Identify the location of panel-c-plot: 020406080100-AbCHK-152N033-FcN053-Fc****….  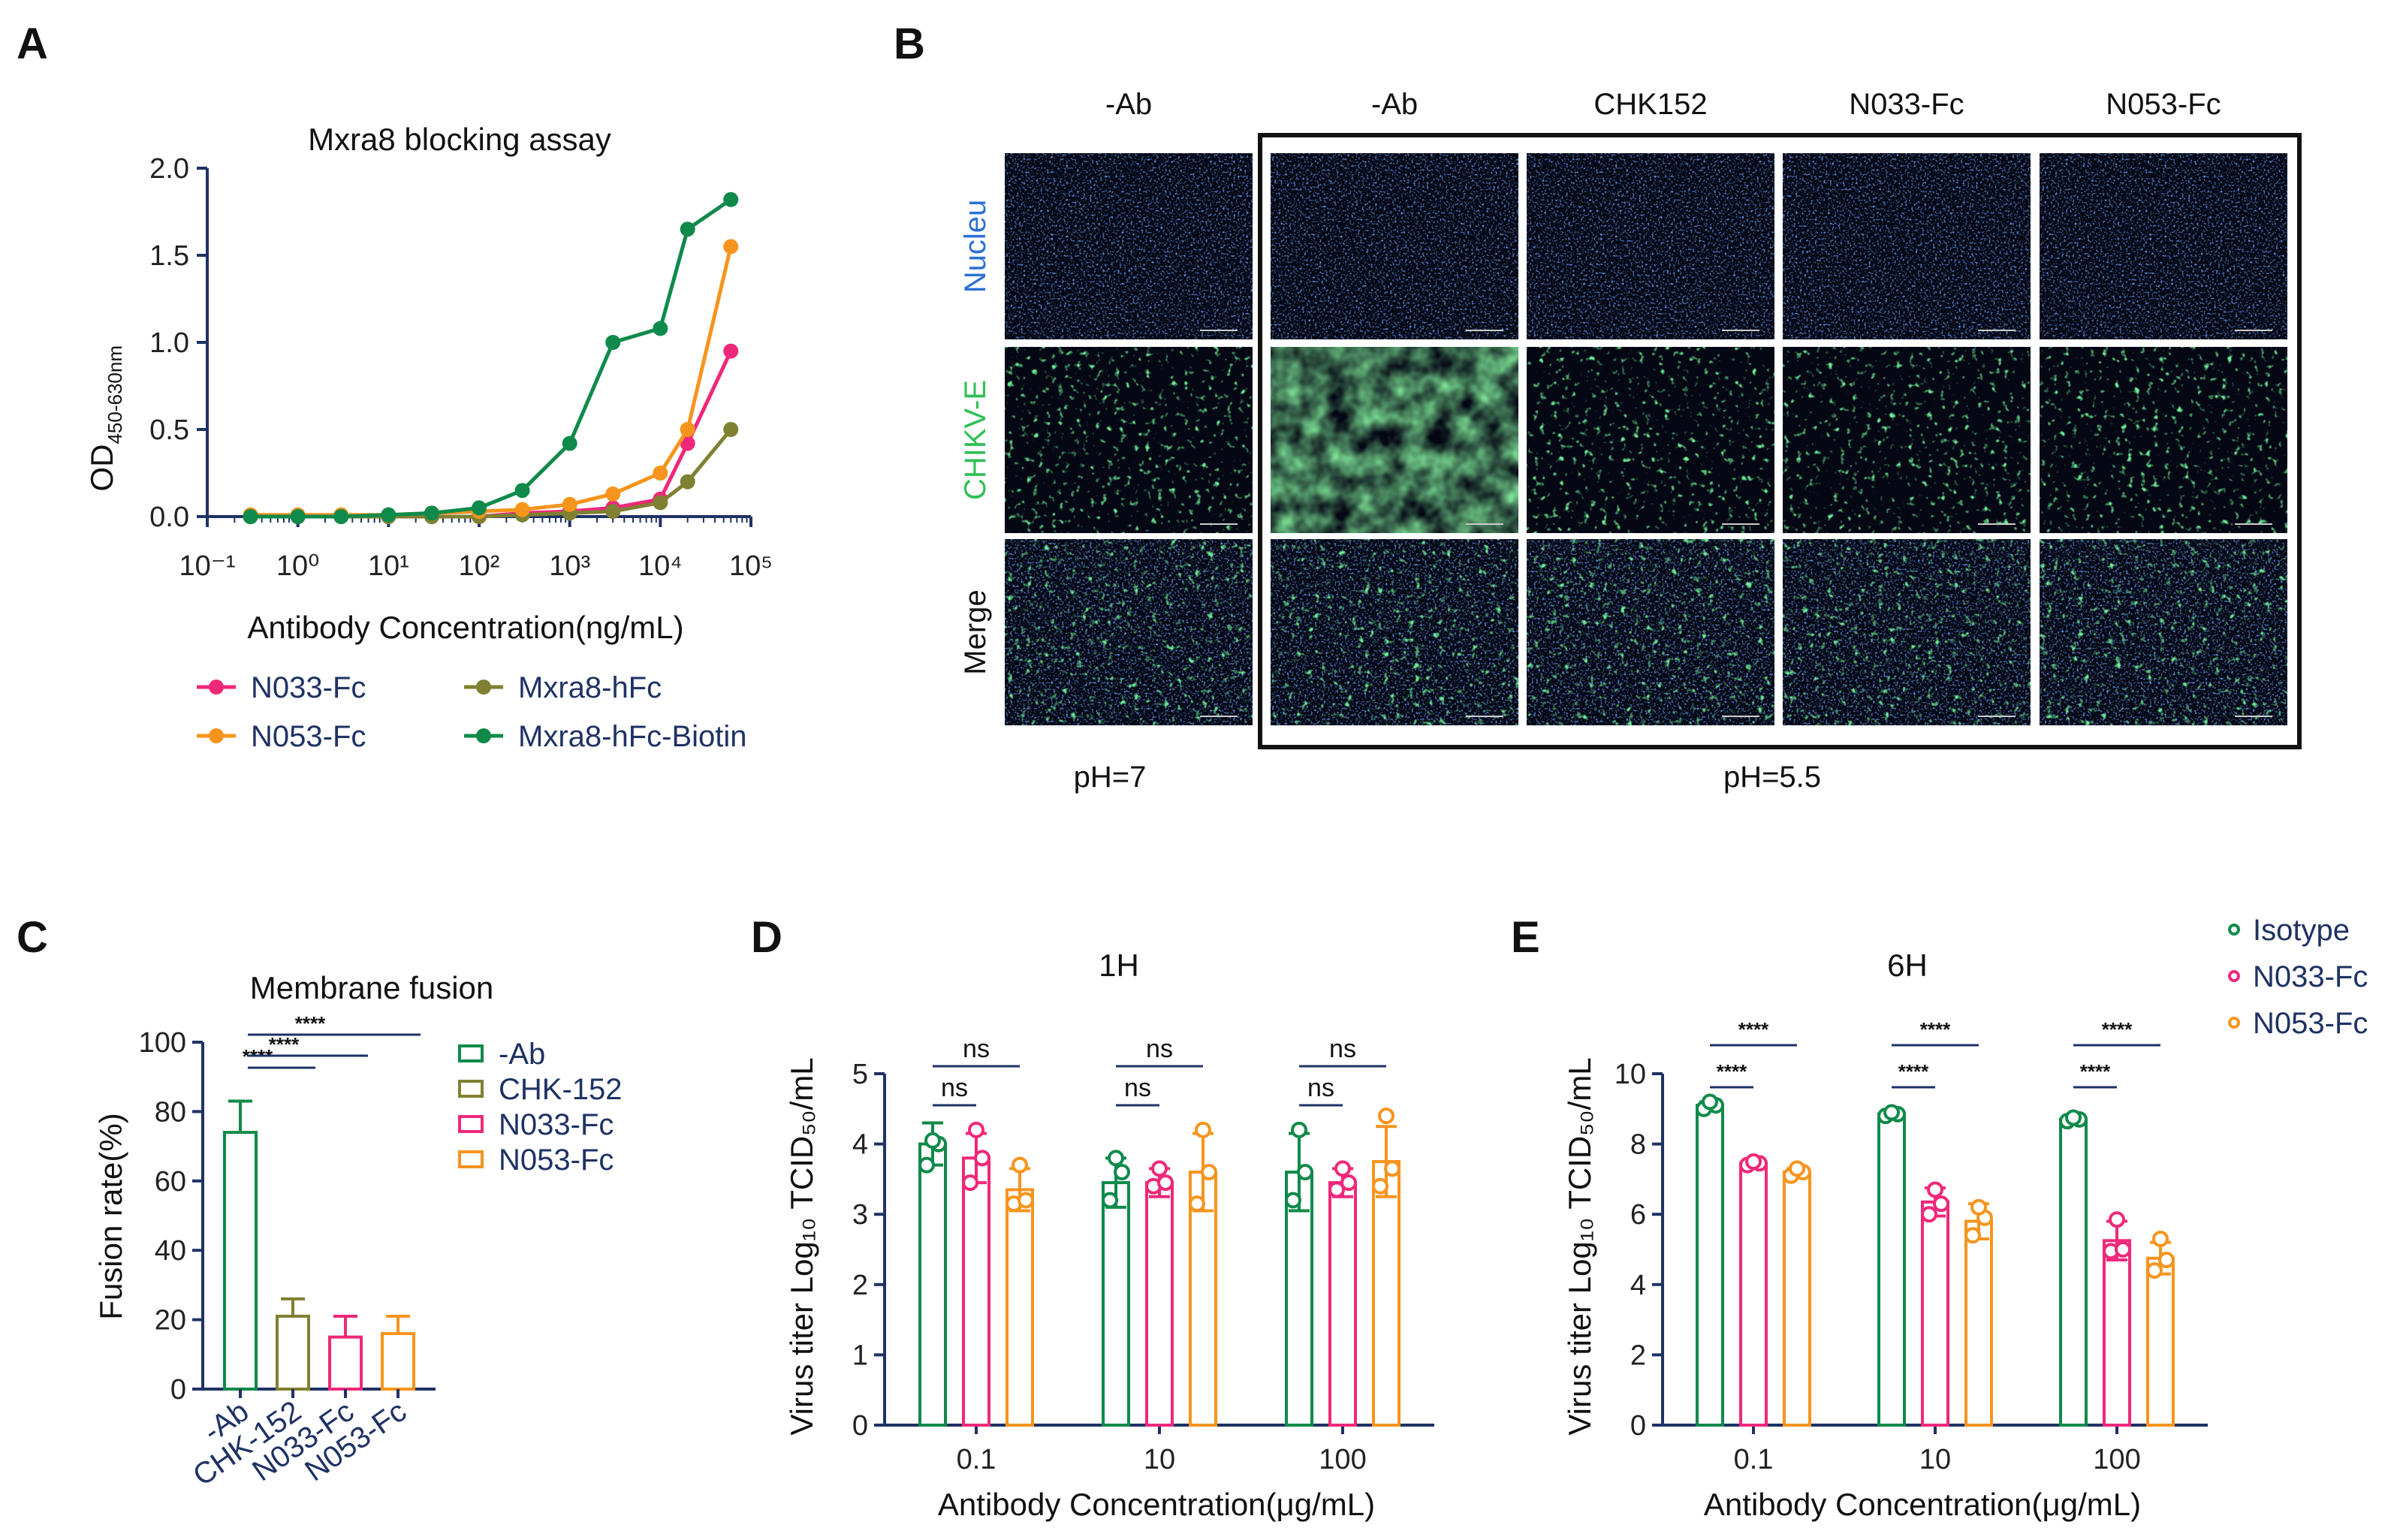
(287, 1252).